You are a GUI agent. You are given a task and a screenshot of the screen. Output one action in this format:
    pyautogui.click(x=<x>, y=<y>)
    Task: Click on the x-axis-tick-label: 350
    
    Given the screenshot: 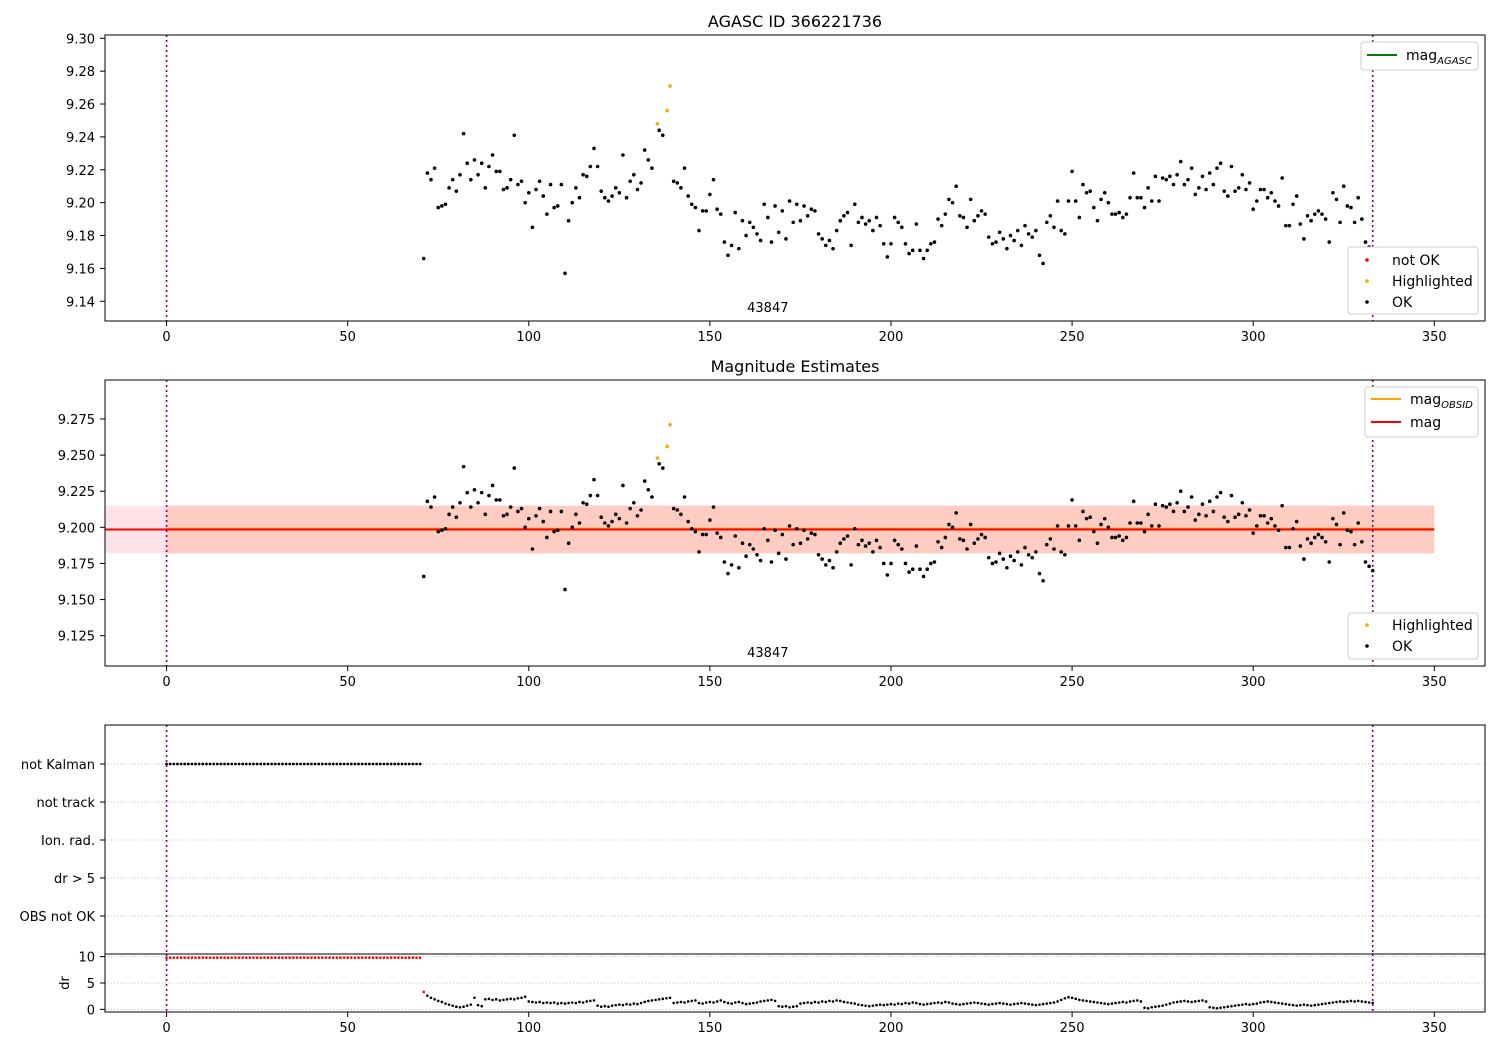 What is the action you would take?
    pyautogui.click(x=1434, y=337)
    